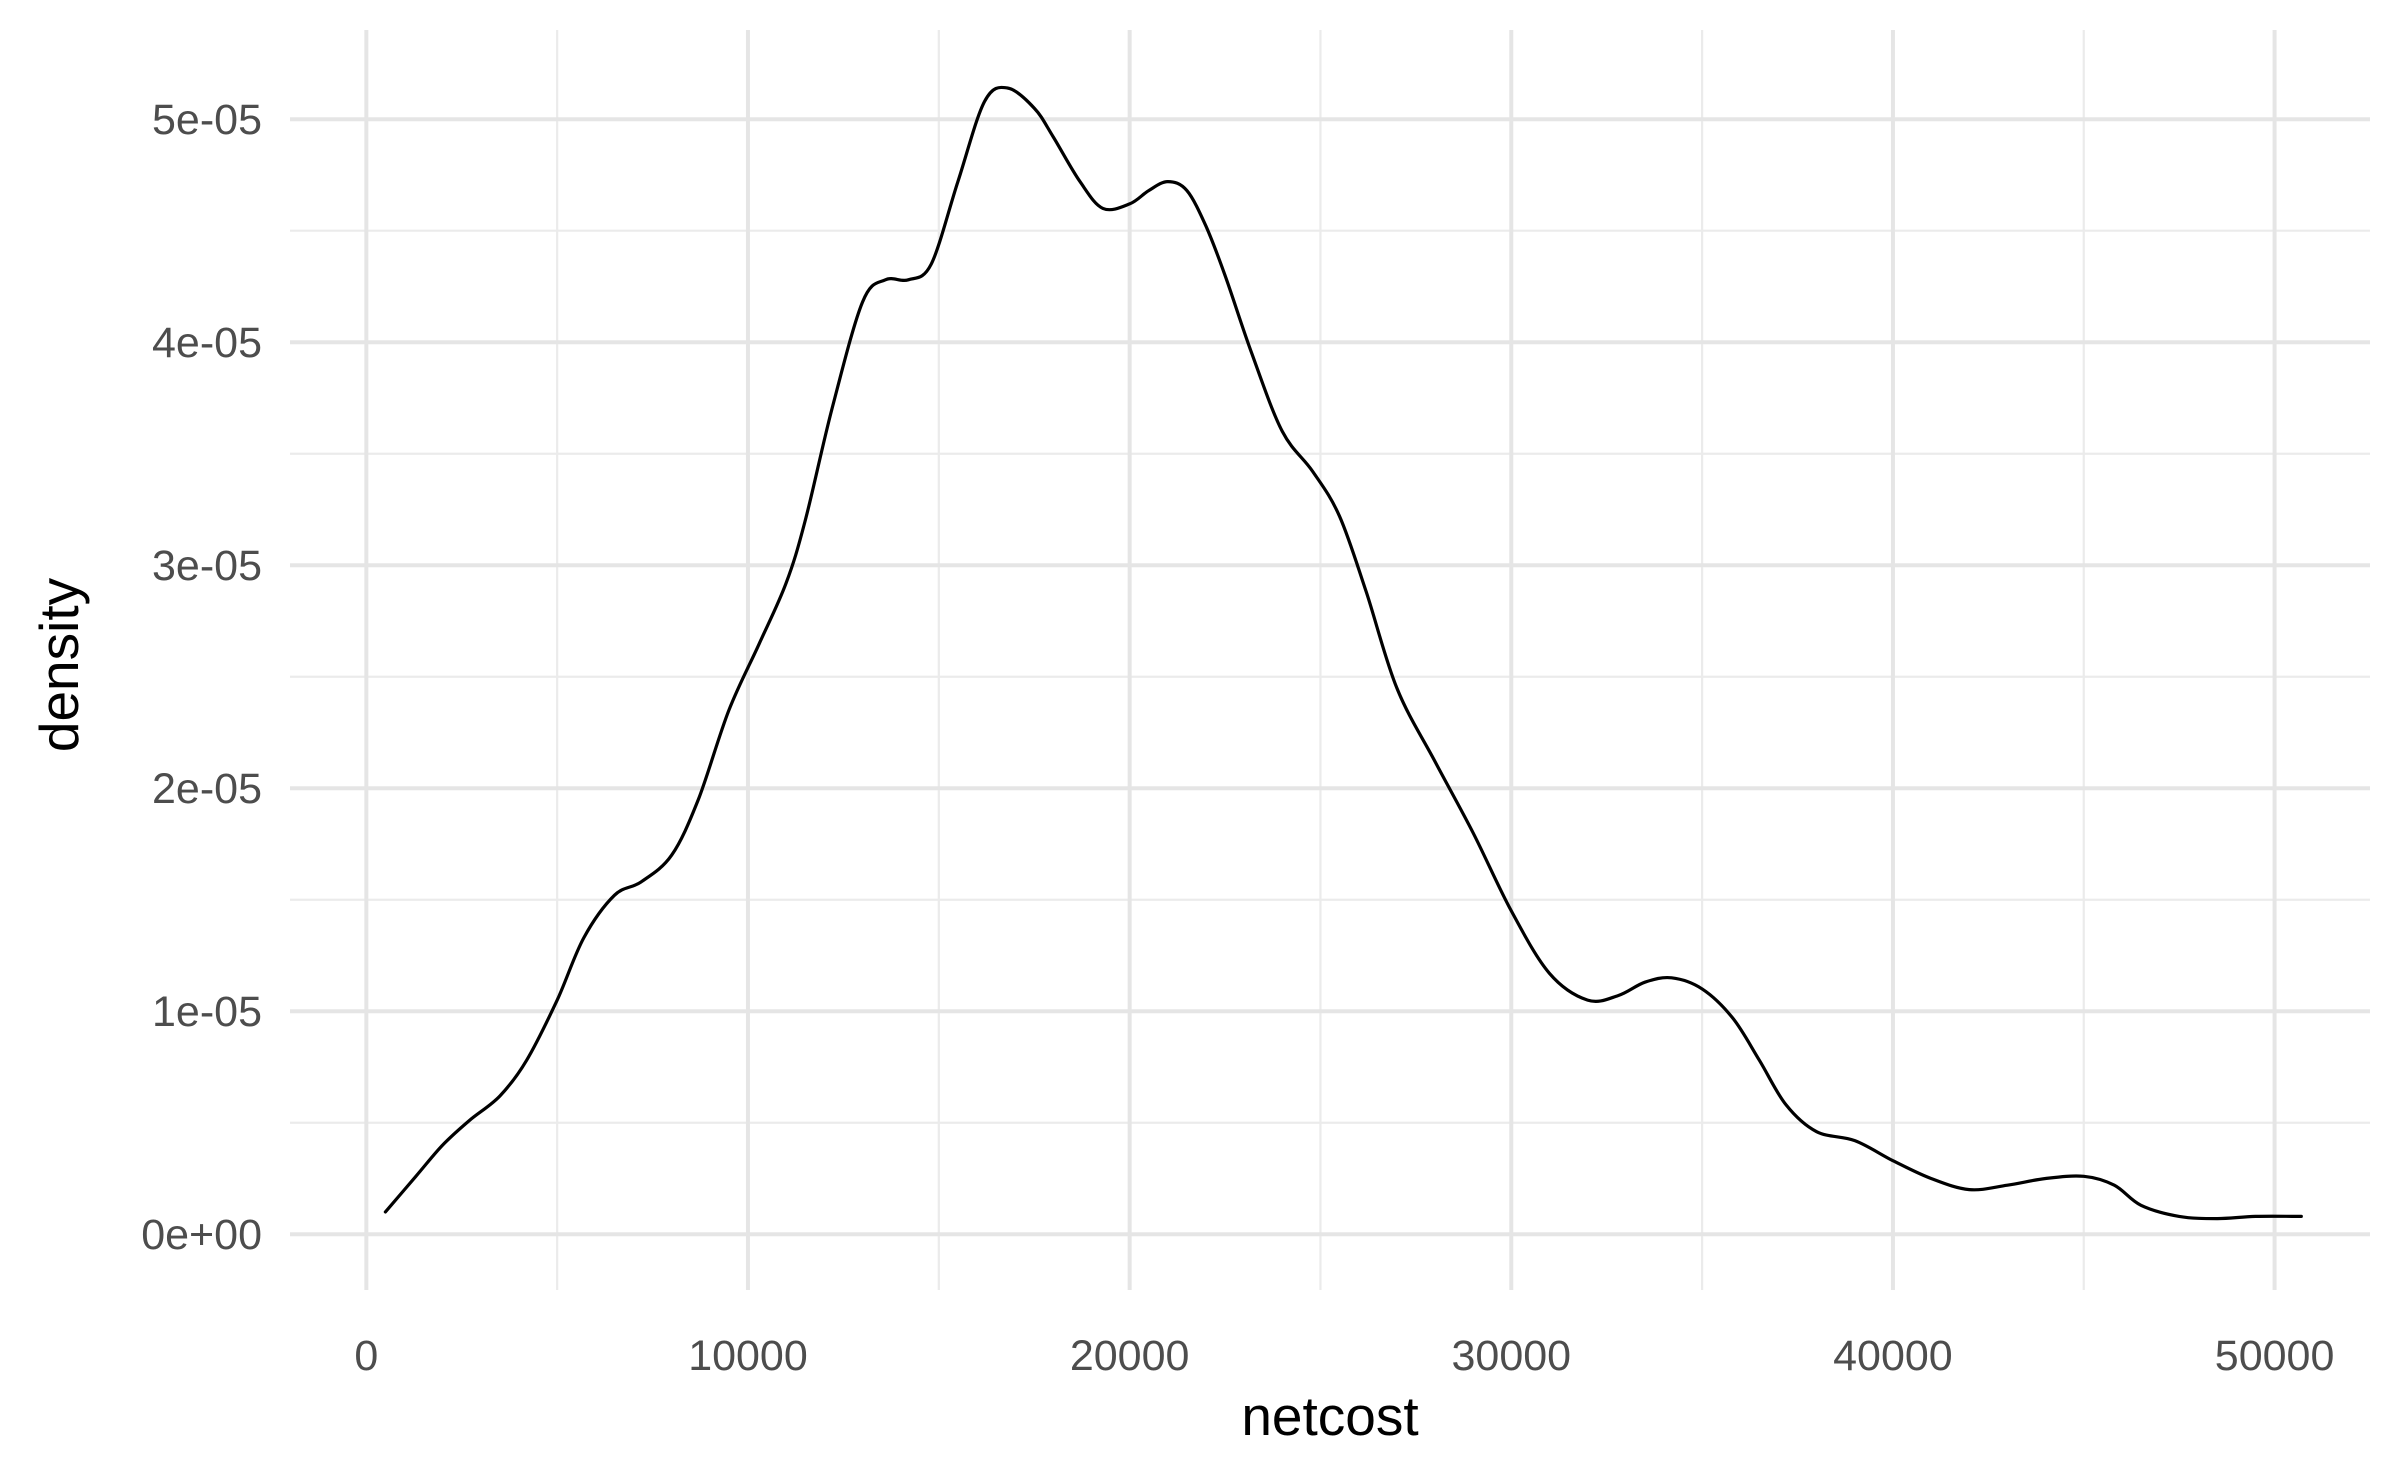 Image resolution: width=2400 pixels, height=1483 pixels. Describe the element at coordinates (1511, 1356) in the screenshot. I see `x-tick-label: 30000` at that location.